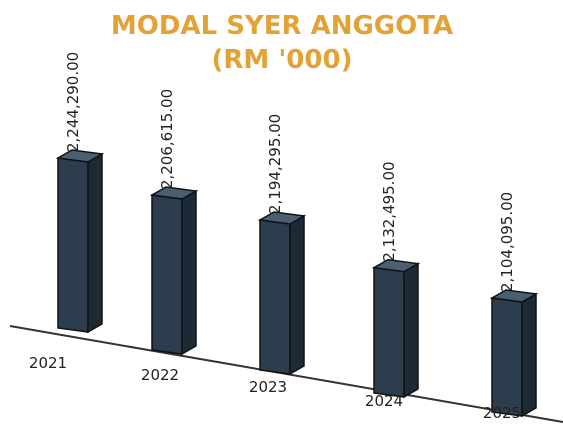 This screenshot has height=425, width=563. What do you see at coordinates (502, 413) in the screenshot?
I see `x-tick-label: 2025` at bounding box center [502, 413].